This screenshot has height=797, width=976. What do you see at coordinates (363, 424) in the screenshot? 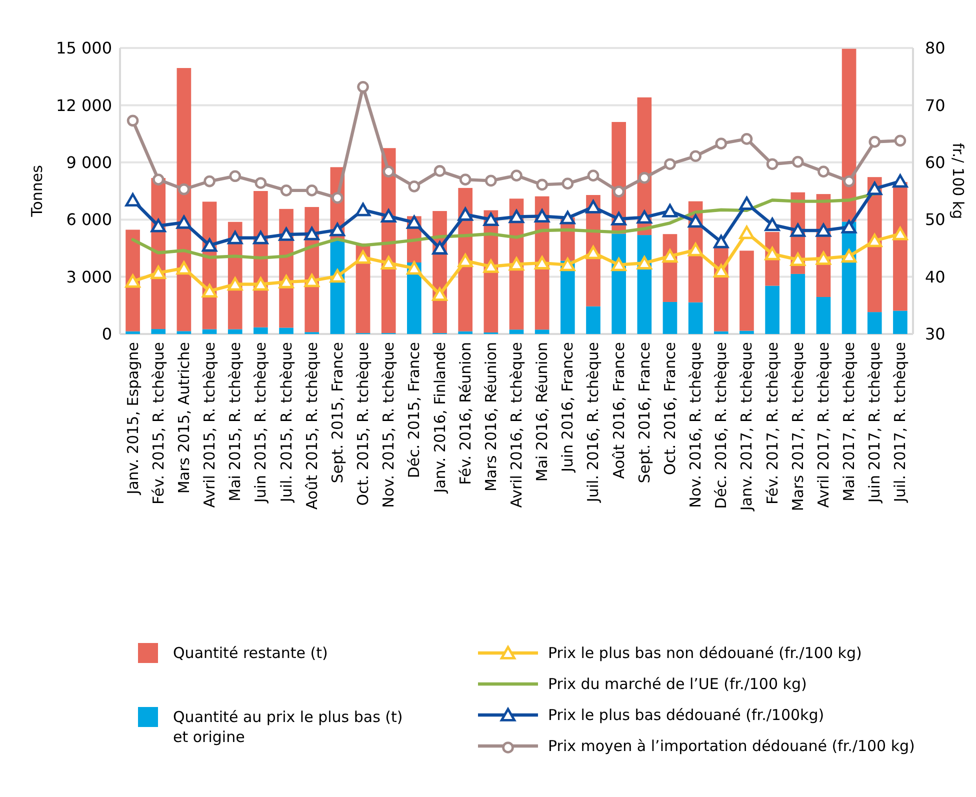
I see `x-tick-label: Oct. 2015, R. tchèque` at bounding box center [363, 424].